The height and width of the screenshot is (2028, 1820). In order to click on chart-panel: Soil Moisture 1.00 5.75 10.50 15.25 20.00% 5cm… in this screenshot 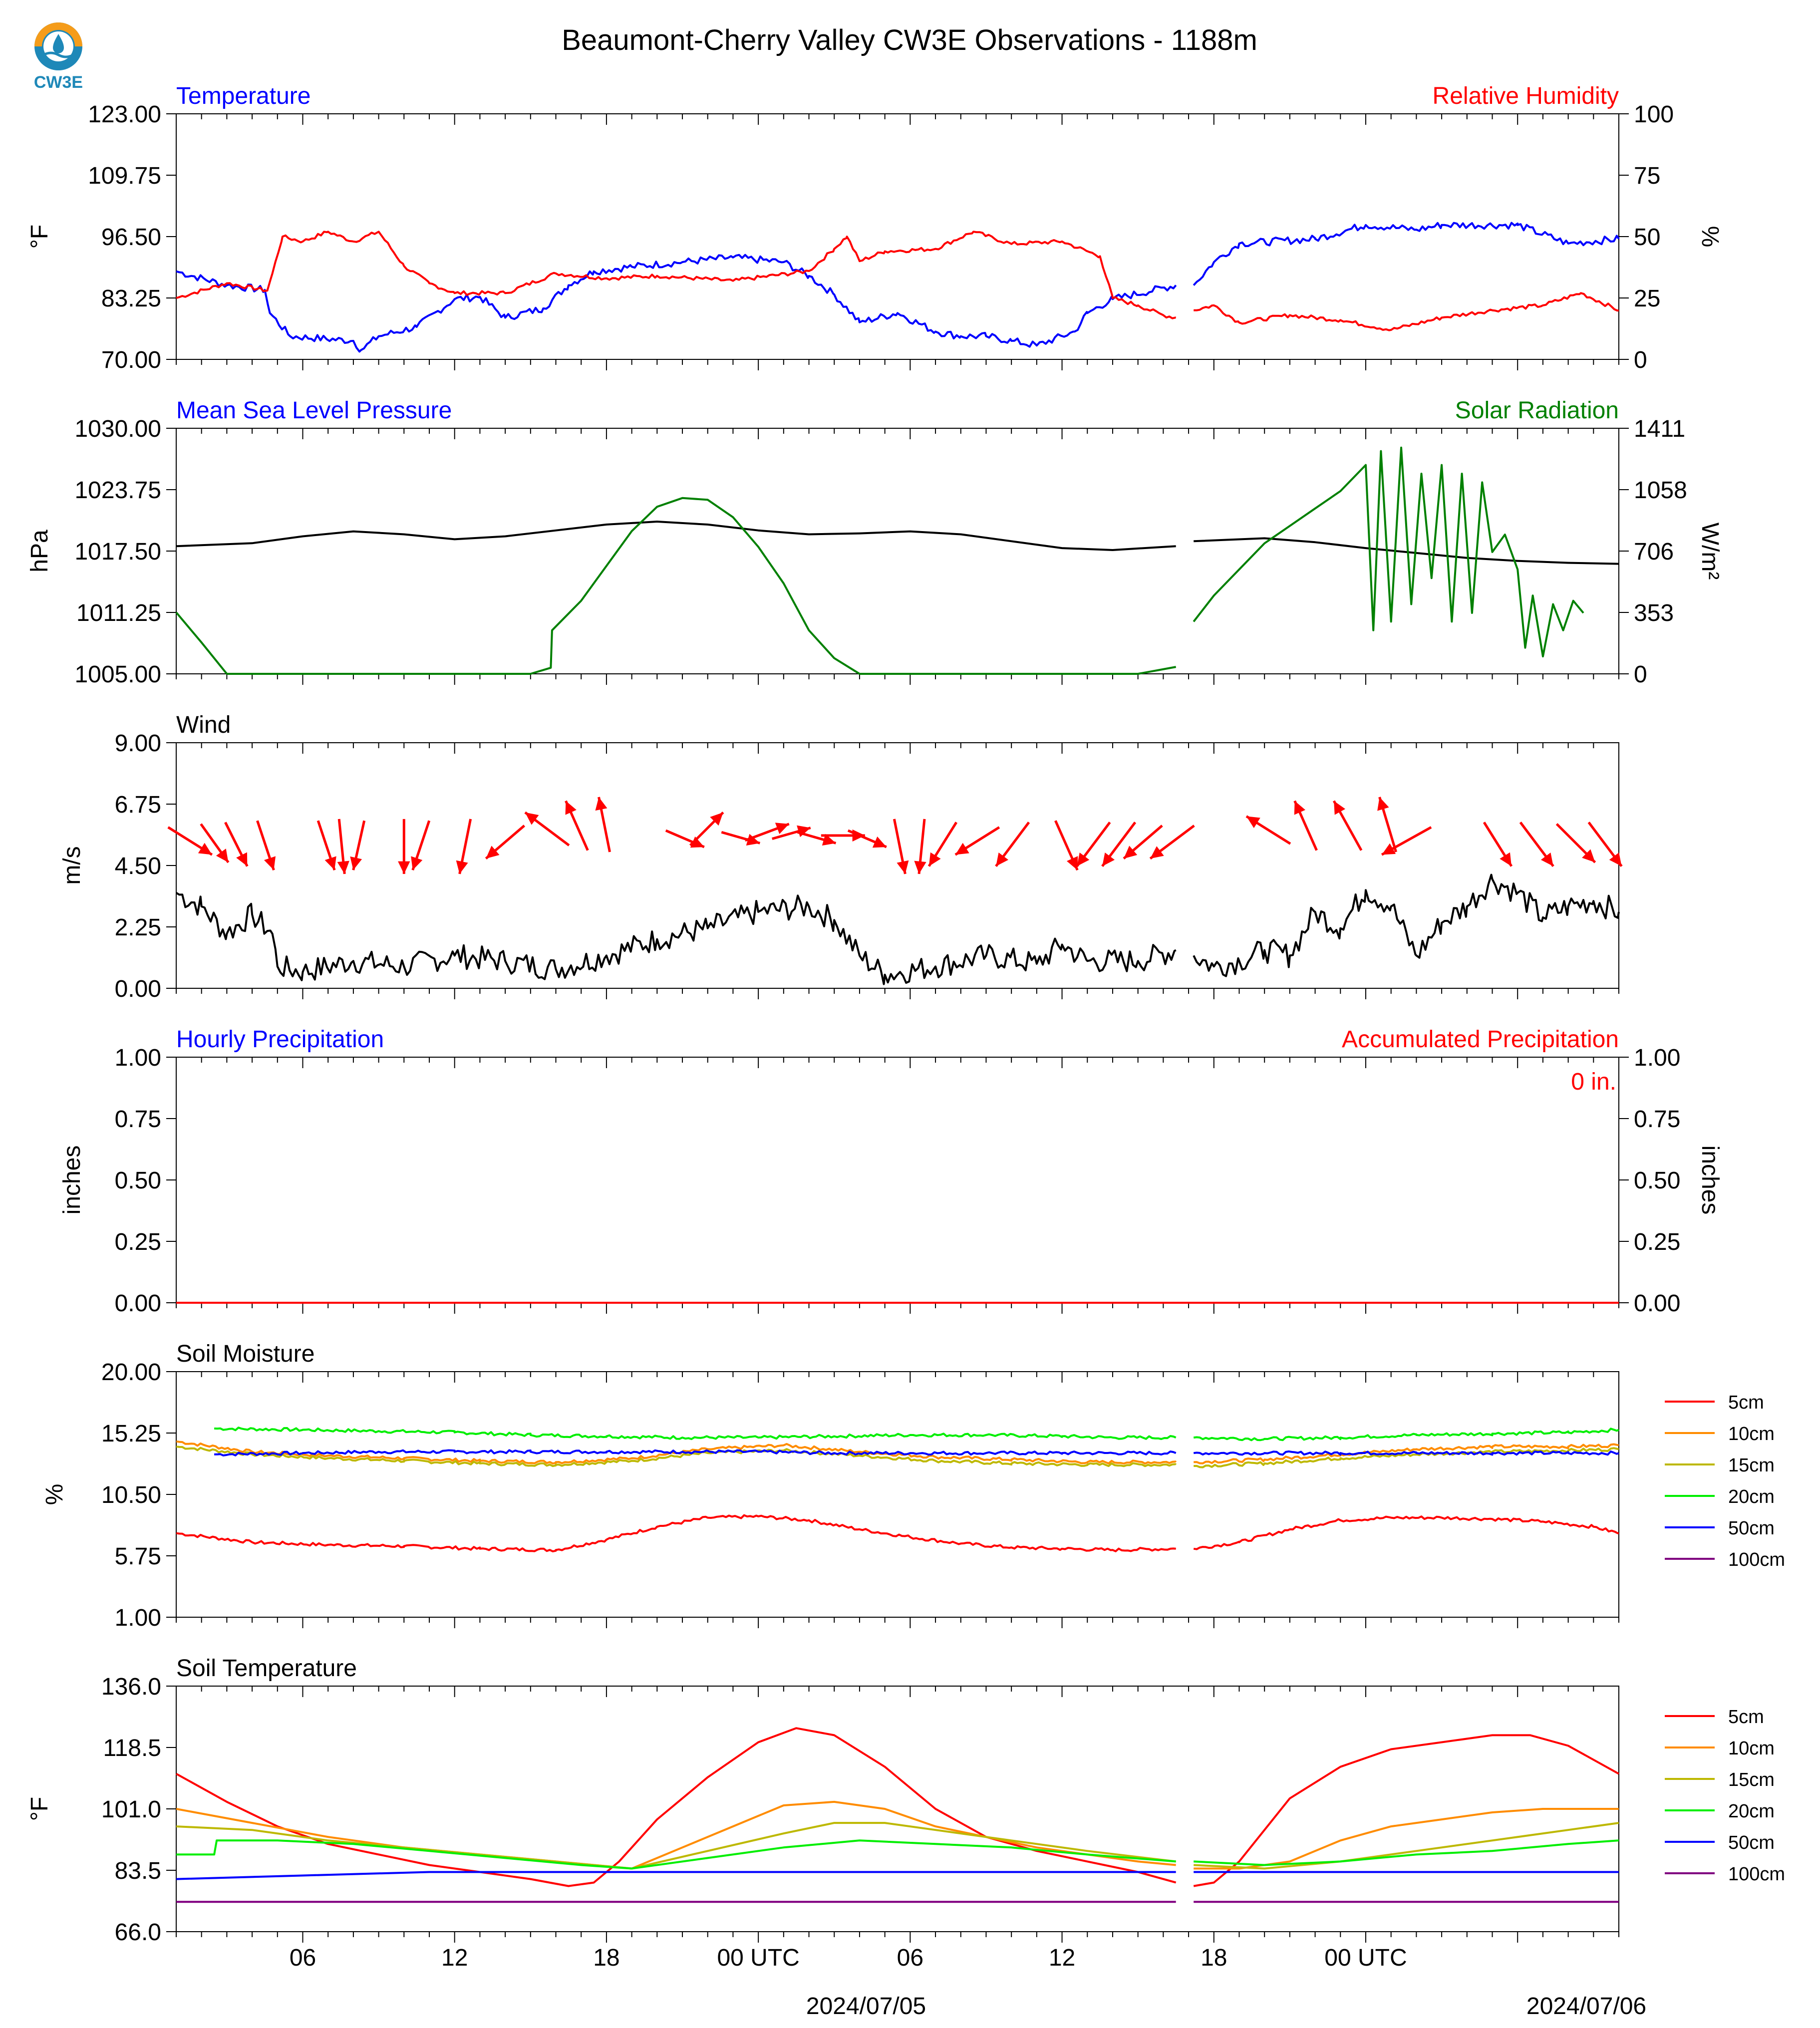, I will do `click(913, 1486)`.